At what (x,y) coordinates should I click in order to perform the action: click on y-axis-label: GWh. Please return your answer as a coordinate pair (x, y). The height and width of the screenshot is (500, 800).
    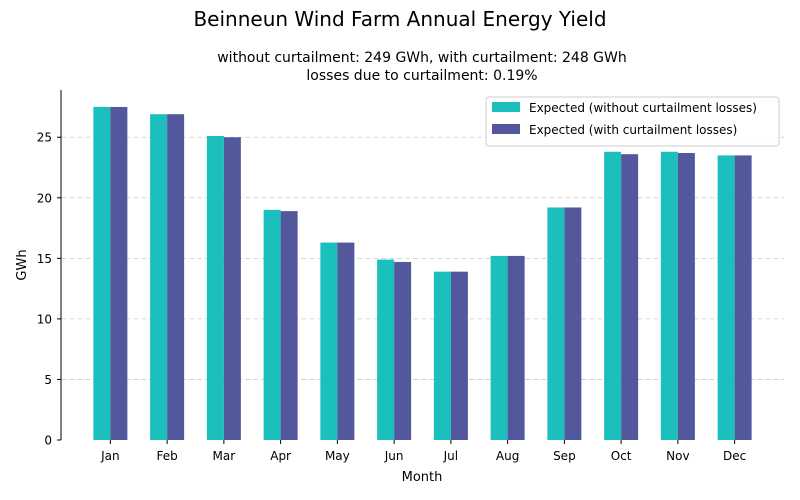
    Looking at the image, I should click on (22, 264).